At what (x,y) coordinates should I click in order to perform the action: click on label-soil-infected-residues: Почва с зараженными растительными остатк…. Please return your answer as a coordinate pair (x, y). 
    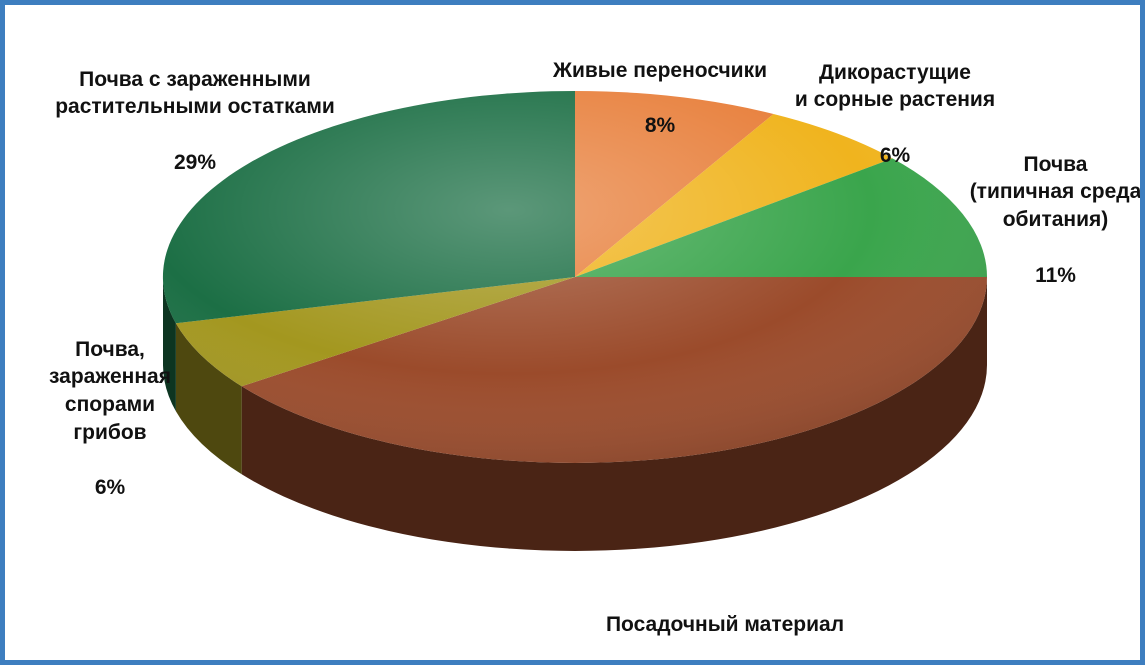
    Looking at the image, I should click on (195, 121).